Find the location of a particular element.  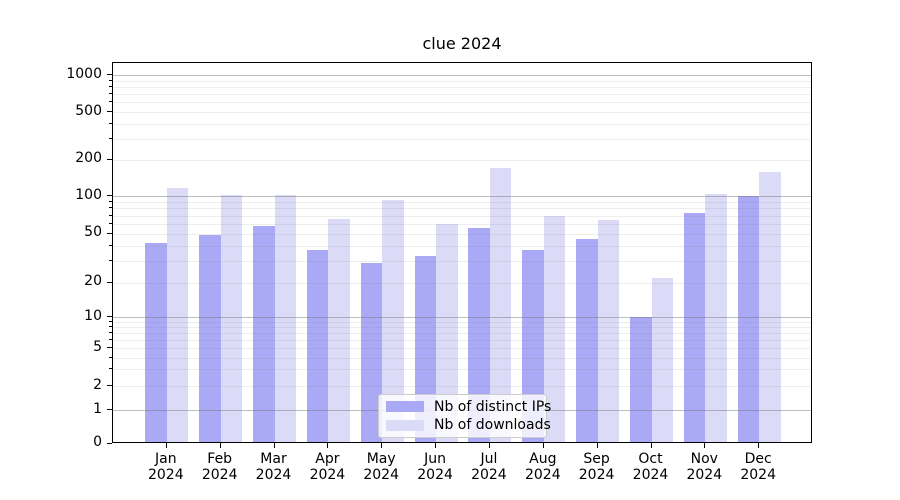

bar-downloads-jul is located at coordinates (500, 305).